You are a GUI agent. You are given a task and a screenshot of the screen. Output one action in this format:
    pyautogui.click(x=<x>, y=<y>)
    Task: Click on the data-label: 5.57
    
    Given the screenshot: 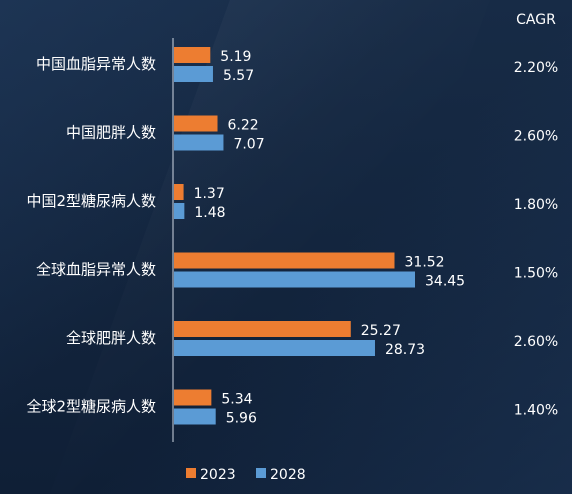 What is the action you would take?
    pyautogui.click(x=238, y=76)
    